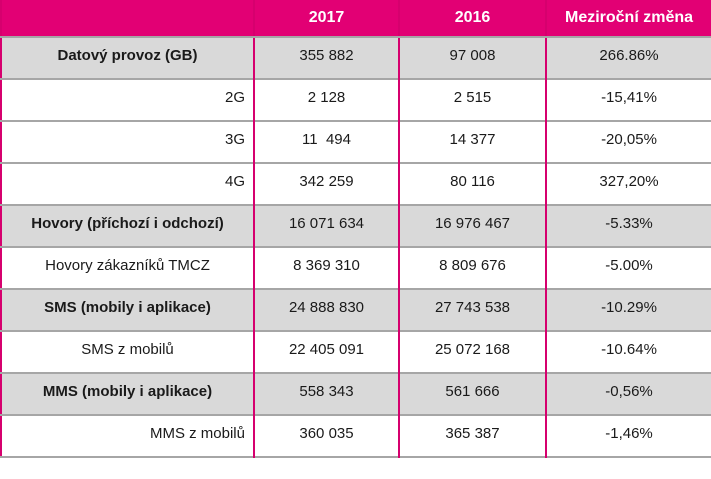 The width and height of the screenshot is (711, 479). I want to click on row-label: SMS (mobily i aplikace), so click(127, 309).